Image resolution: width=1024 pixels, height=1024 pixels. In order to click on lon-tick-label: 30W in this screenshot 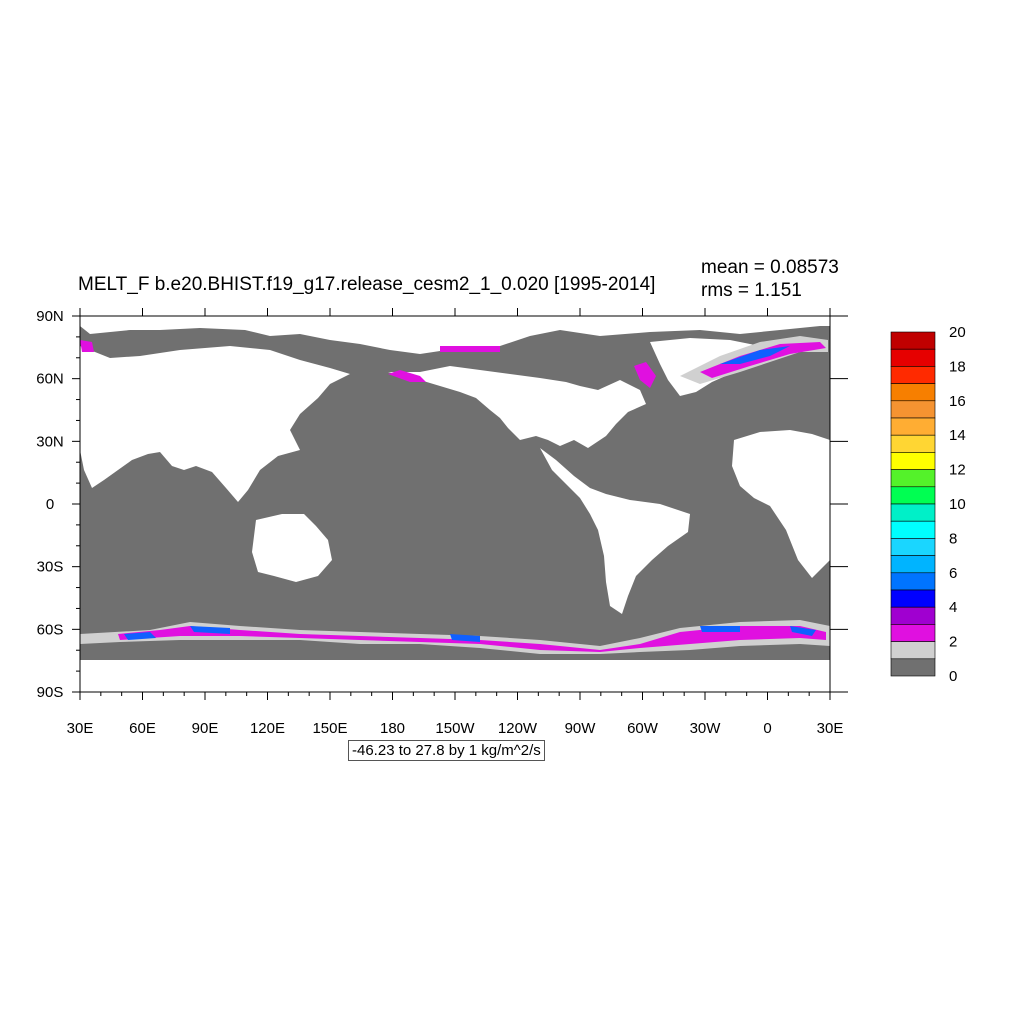, I will do `click(706, 728)`.